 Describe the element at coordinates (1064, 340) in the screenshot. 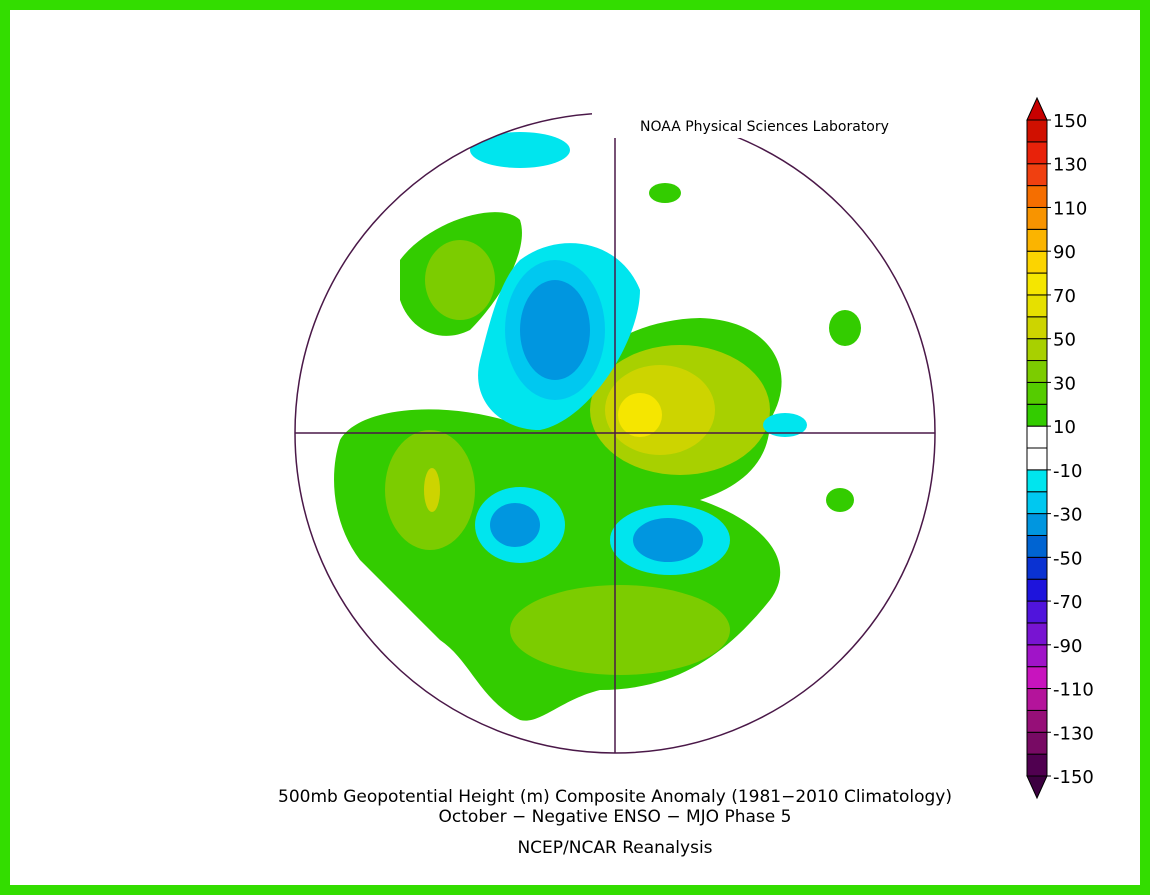

I see `colorbar-tick-label: 50` at that location.